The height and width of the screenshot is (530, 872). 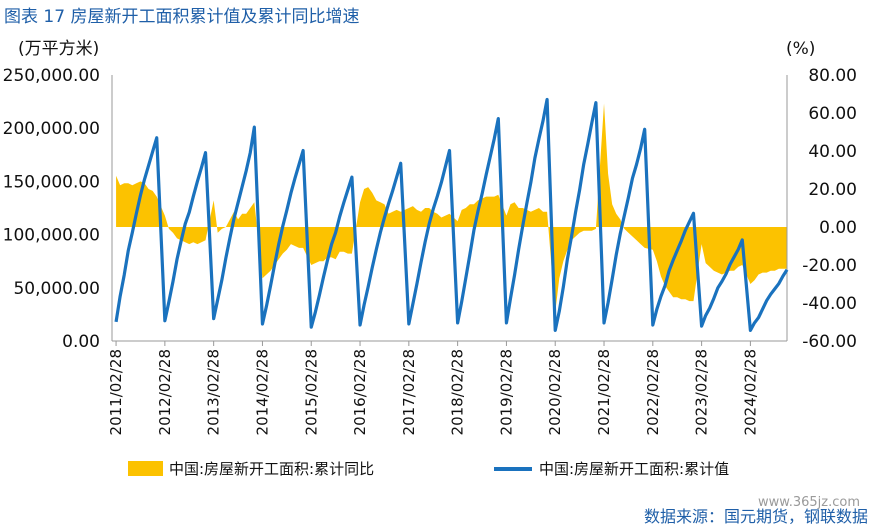 What do you see at coordinates (702, 392) in the screenshot?
I see `x-tick-label: 2023/02/28` at bounding box center [702, 392].